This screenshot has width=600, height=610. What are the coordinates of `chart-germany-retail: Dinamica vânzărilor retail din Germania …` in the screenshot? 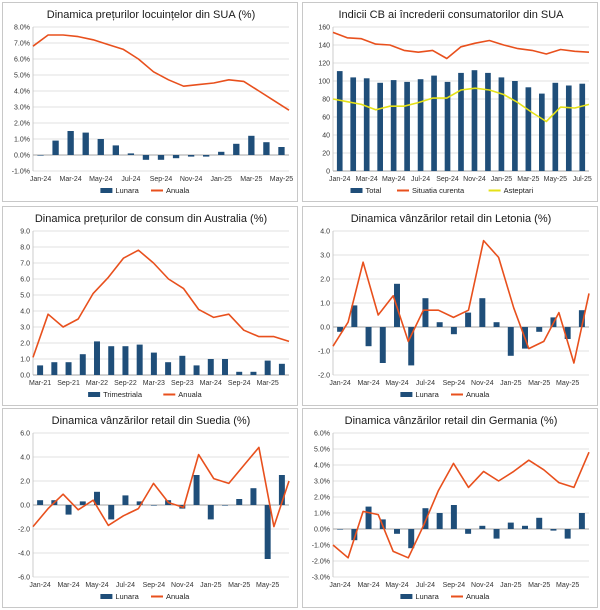 It's located at (451, 508).